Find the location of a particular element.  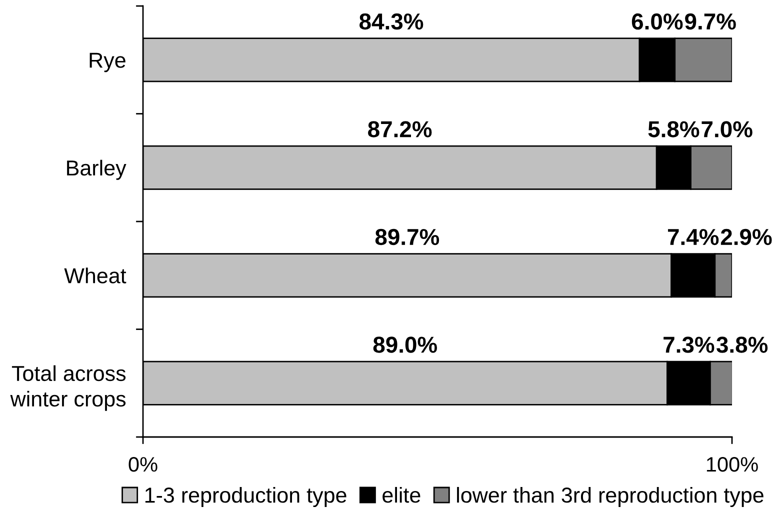

y-tick-label: Total across winter crops is located at coordinates (68, 388).